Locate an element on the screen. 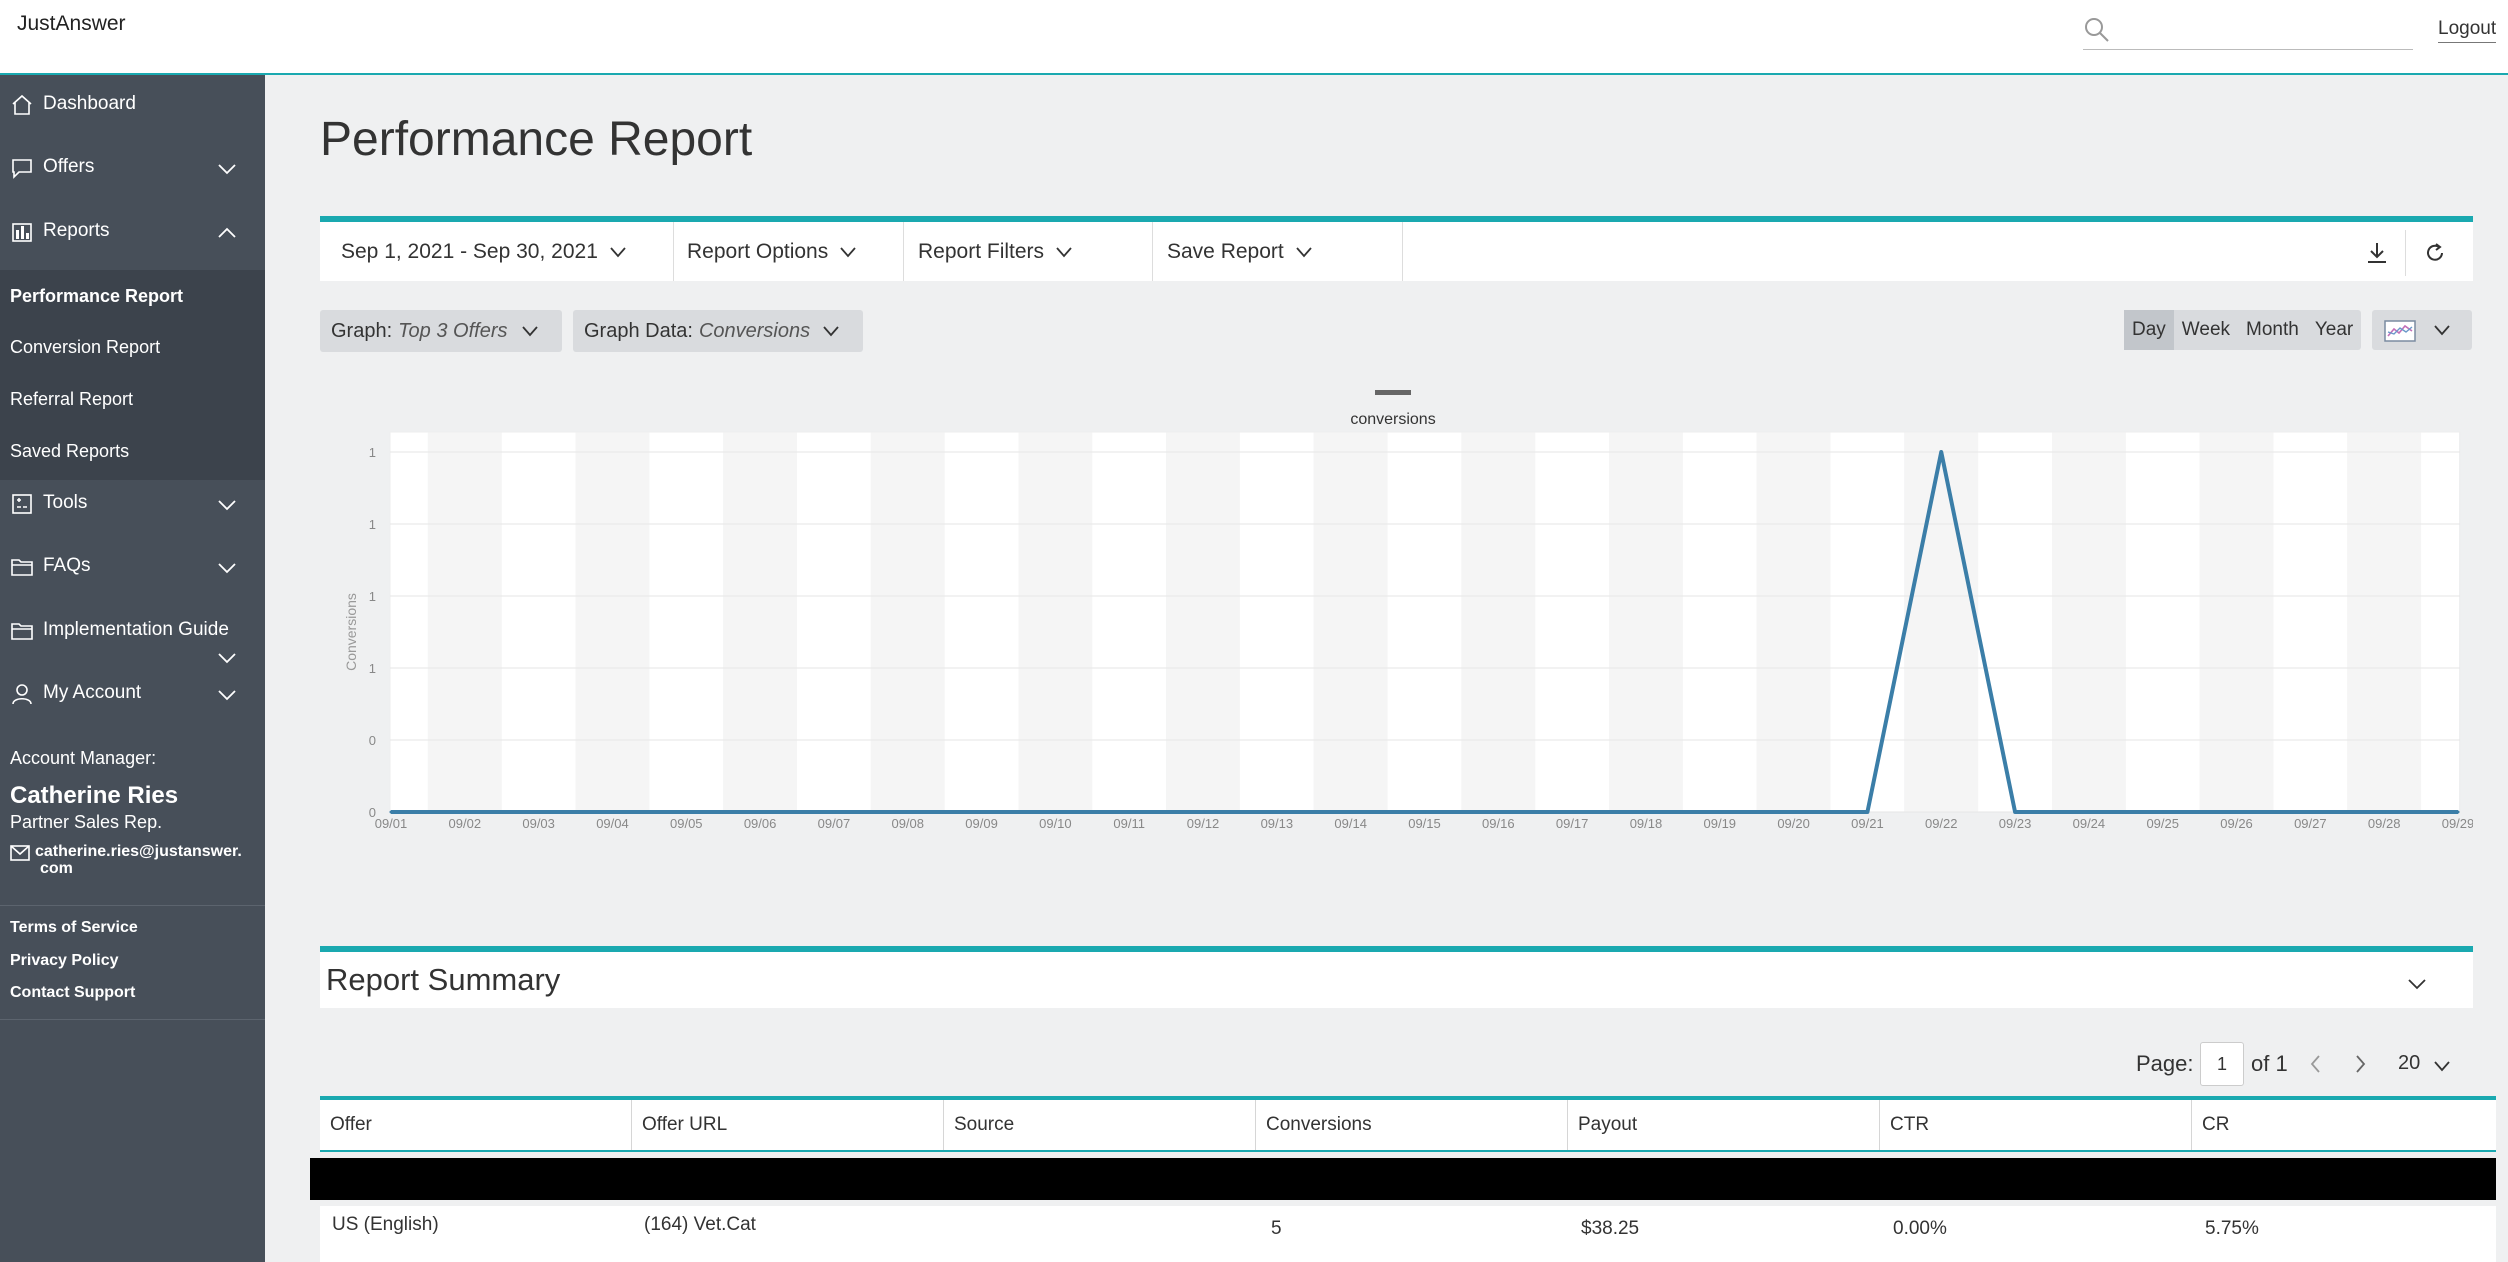  page-number-input: 1 is located at coordinates (2222, 1064).